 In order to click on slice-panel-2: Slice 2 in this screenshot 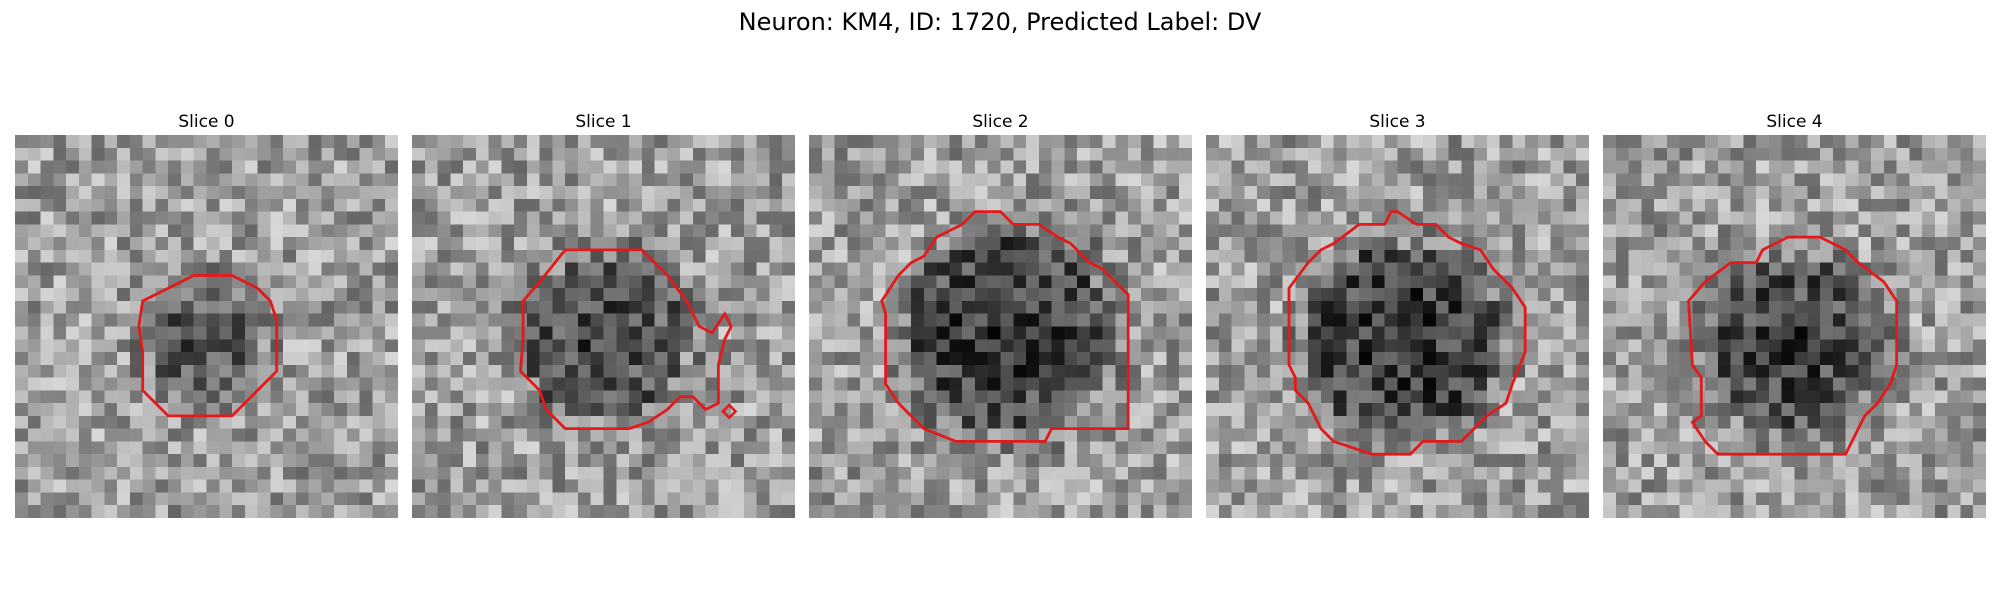, I will do `click(1000, 314)`.